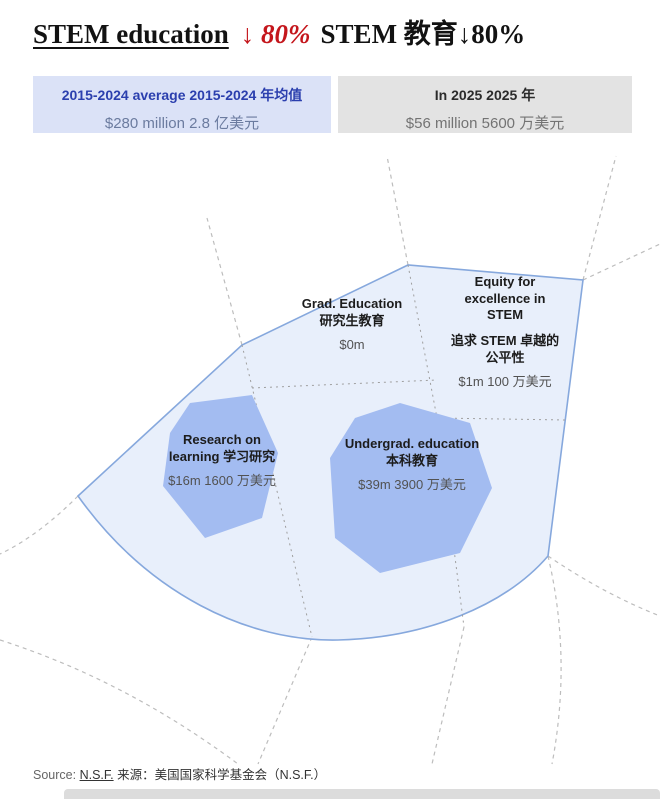  I want to click on equity-name-chinese: 追求 STEM 卓越的公平性, so click(505, 348).